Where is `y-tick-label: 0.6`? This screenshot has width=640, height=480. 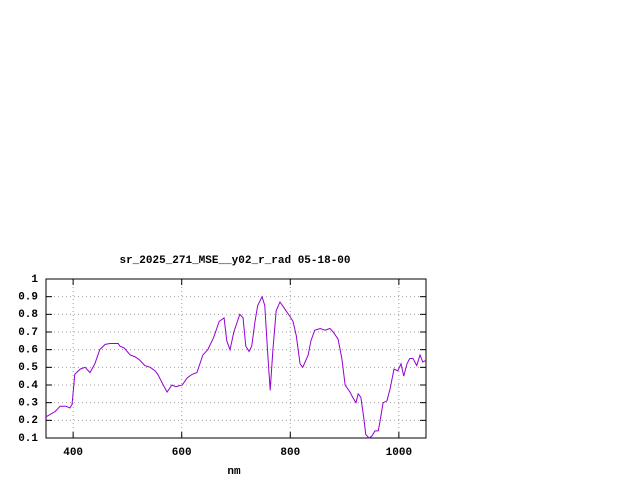 y-tick-label: 0.6 is located at coordinates (28, 351).